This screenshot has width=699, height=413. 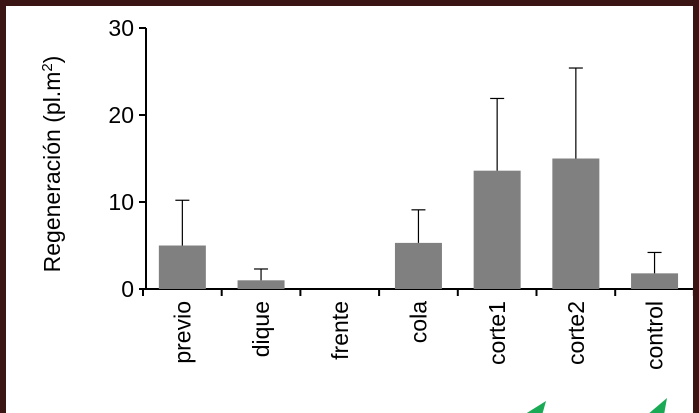 I want to click on y-ticks-group: 0 10 20 30, so click(x=127, y=158).